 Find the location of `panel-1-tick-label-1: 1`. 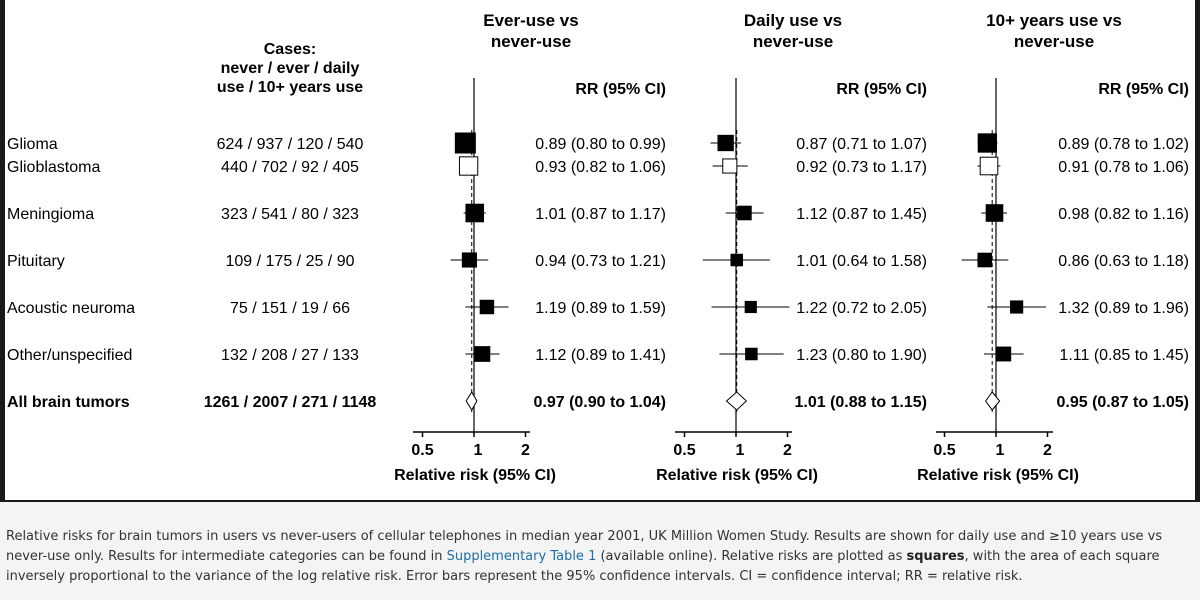

panel-1-tick-label-1: 1 is located at coordinates (740, 450).